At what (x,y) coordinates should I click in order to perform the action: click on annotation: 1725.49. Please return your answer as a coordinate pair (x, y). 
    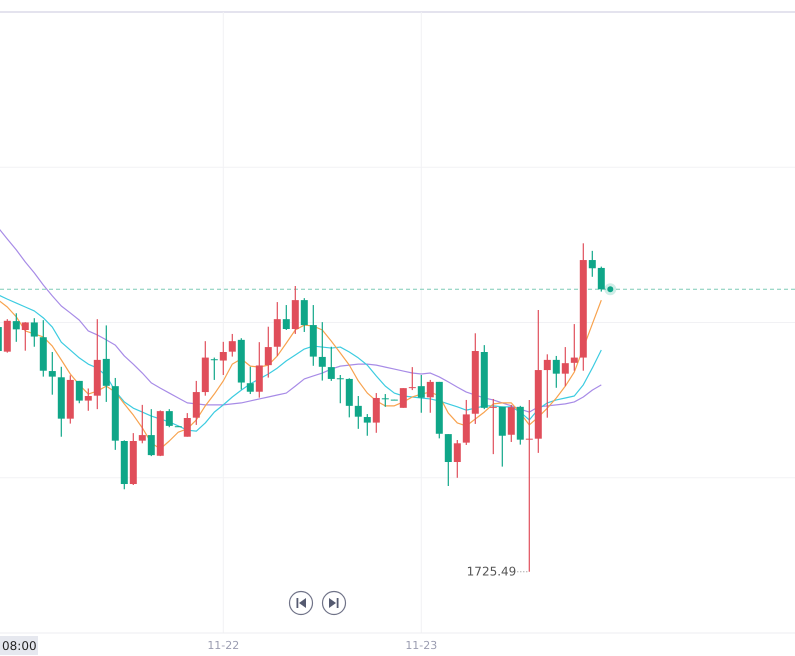
    Looking at the image, I should click on (491, 571).